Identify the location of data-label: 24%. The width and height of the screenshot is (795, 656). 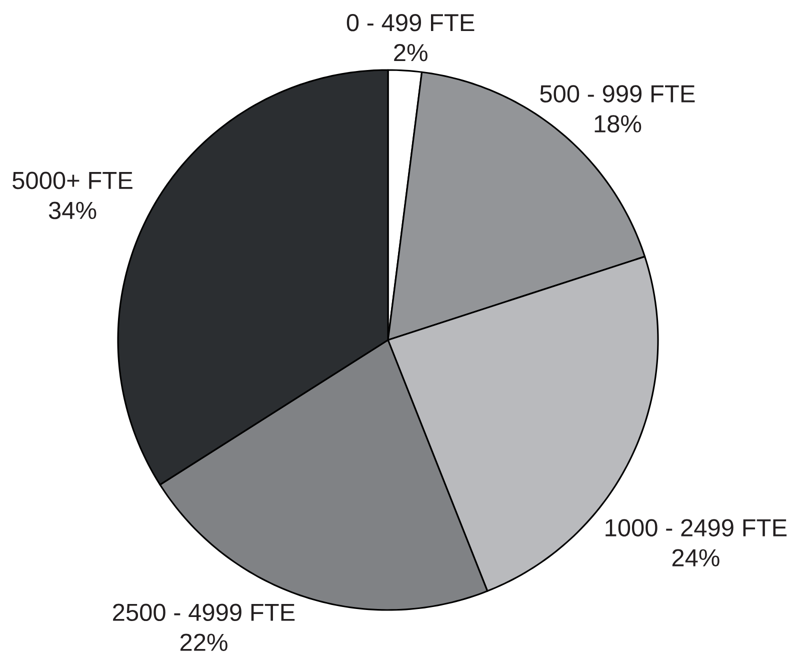
(696, 557).